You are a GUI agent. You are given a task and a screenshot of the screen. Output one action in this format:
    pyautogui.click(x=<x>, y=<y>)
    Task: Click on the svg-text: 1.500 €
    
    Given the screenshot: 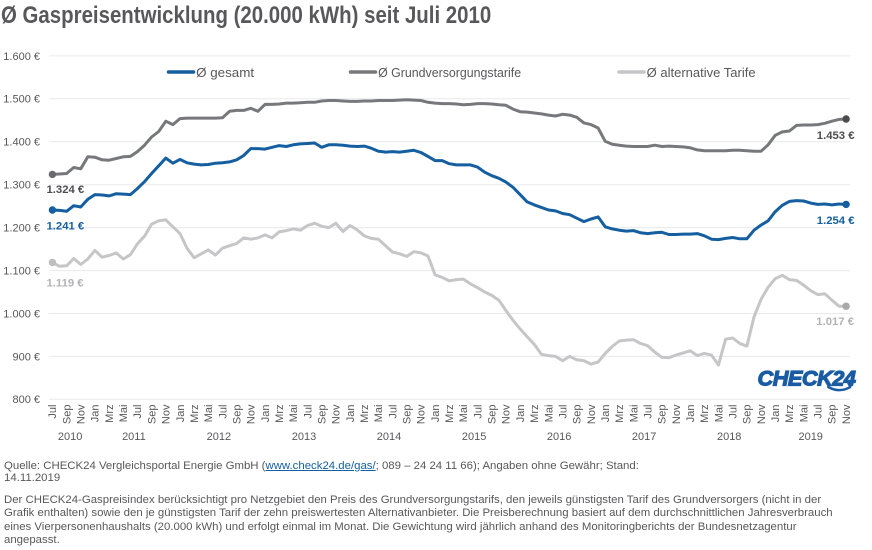 What is the action you would take?
    pyautogui.click(x=21, y=100)
    